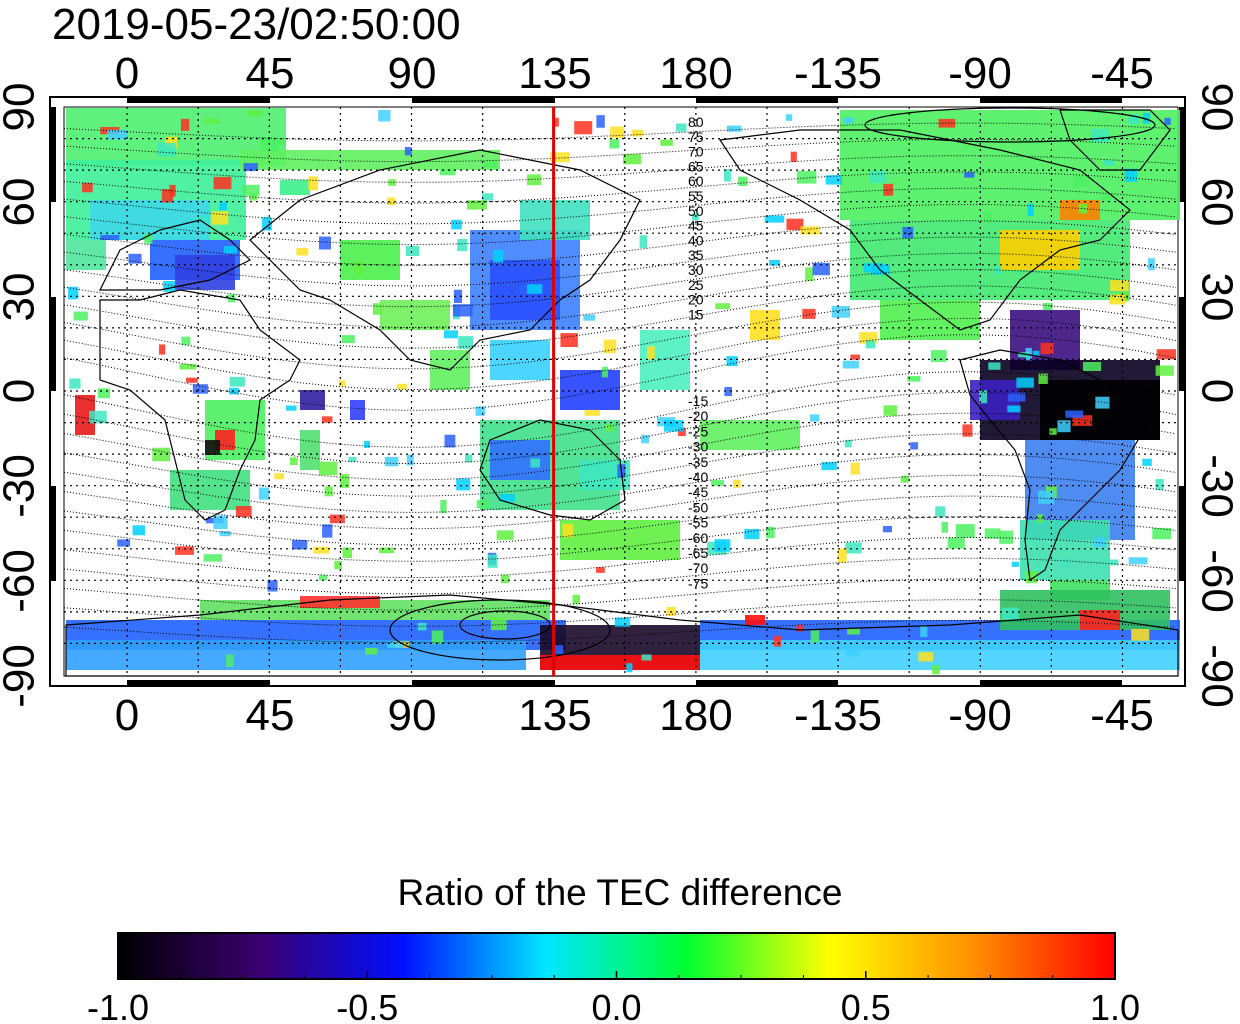 The width and height of the screenshot is (1240, 1024). What do you see at coordinates (22, 107) in the screenshot?
I see `left-latitude-tick-label: 90` at bounding box center [22, 107].